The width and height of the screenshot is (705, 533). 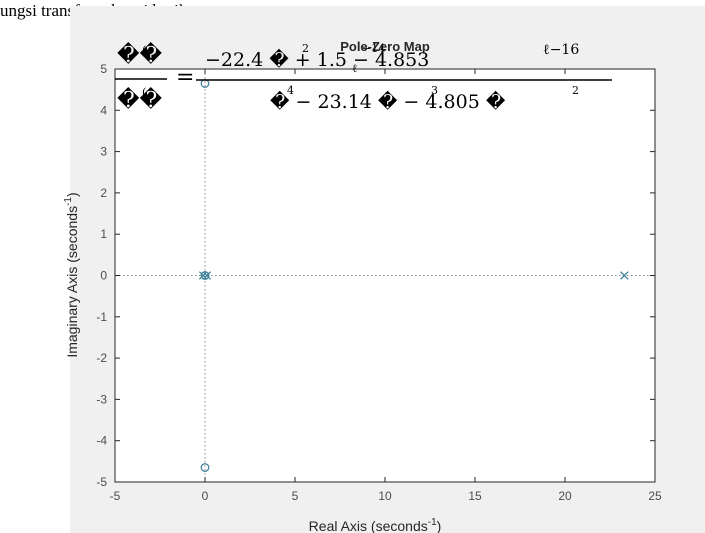 I want to click on x-tick-label: 10, so click(x=385, y=496).